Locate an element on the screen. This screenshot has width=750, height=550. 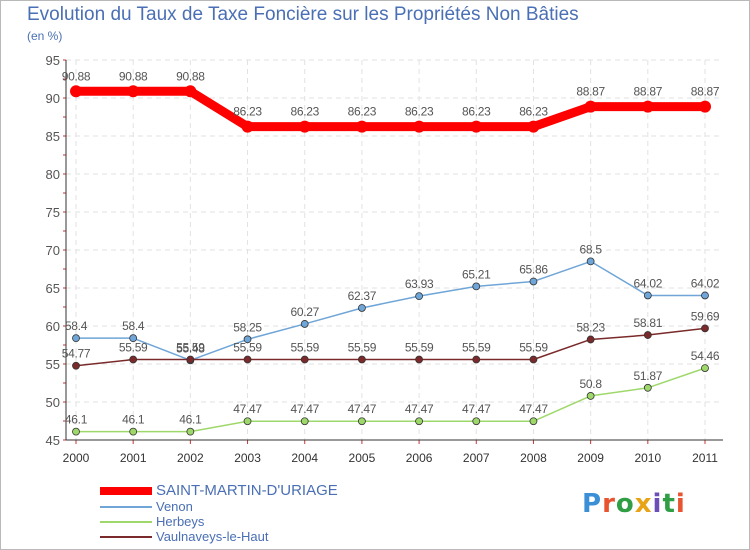
legend-item-herbeys: Herbeys is located at coordinates (250, 521).